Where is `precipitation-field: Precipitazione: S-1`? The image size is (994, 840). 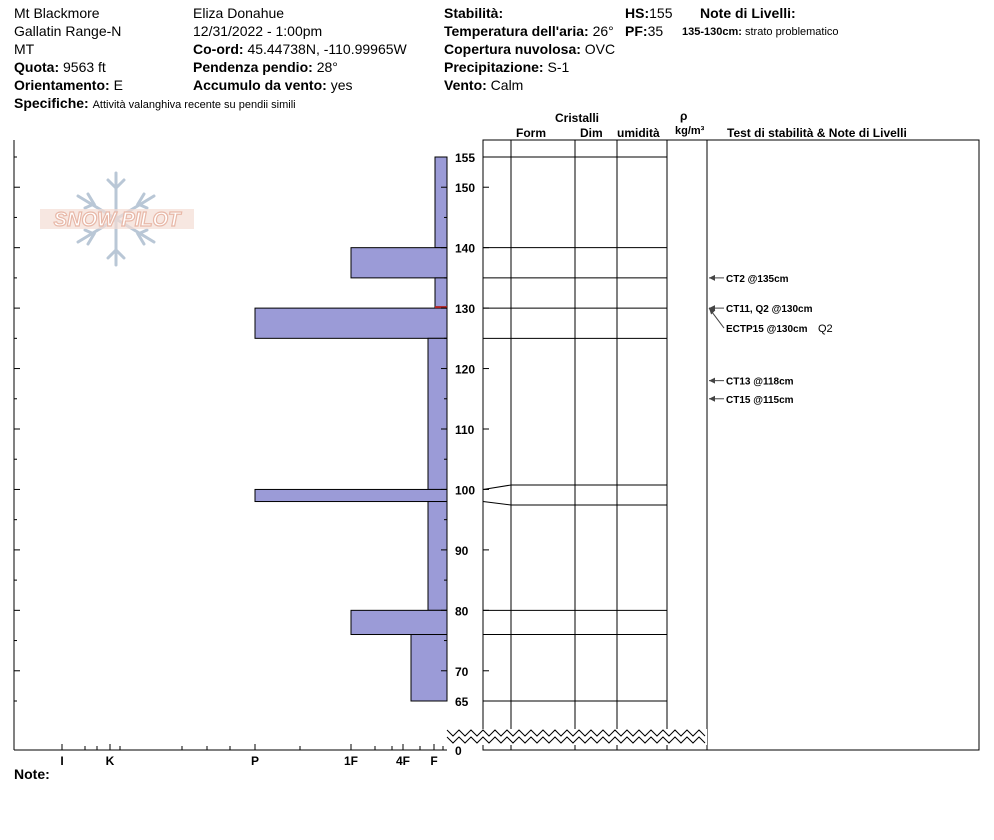 precipitation-field: Precipitazione: S-1 is located at coordinates (506, 67).